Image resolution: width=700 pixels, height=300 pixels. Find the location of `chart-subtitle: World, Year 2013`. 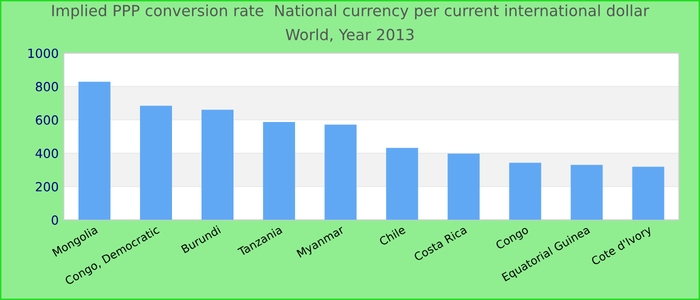

chart-subtitle: World, Year 2013 is located at coordinates (350, 35).